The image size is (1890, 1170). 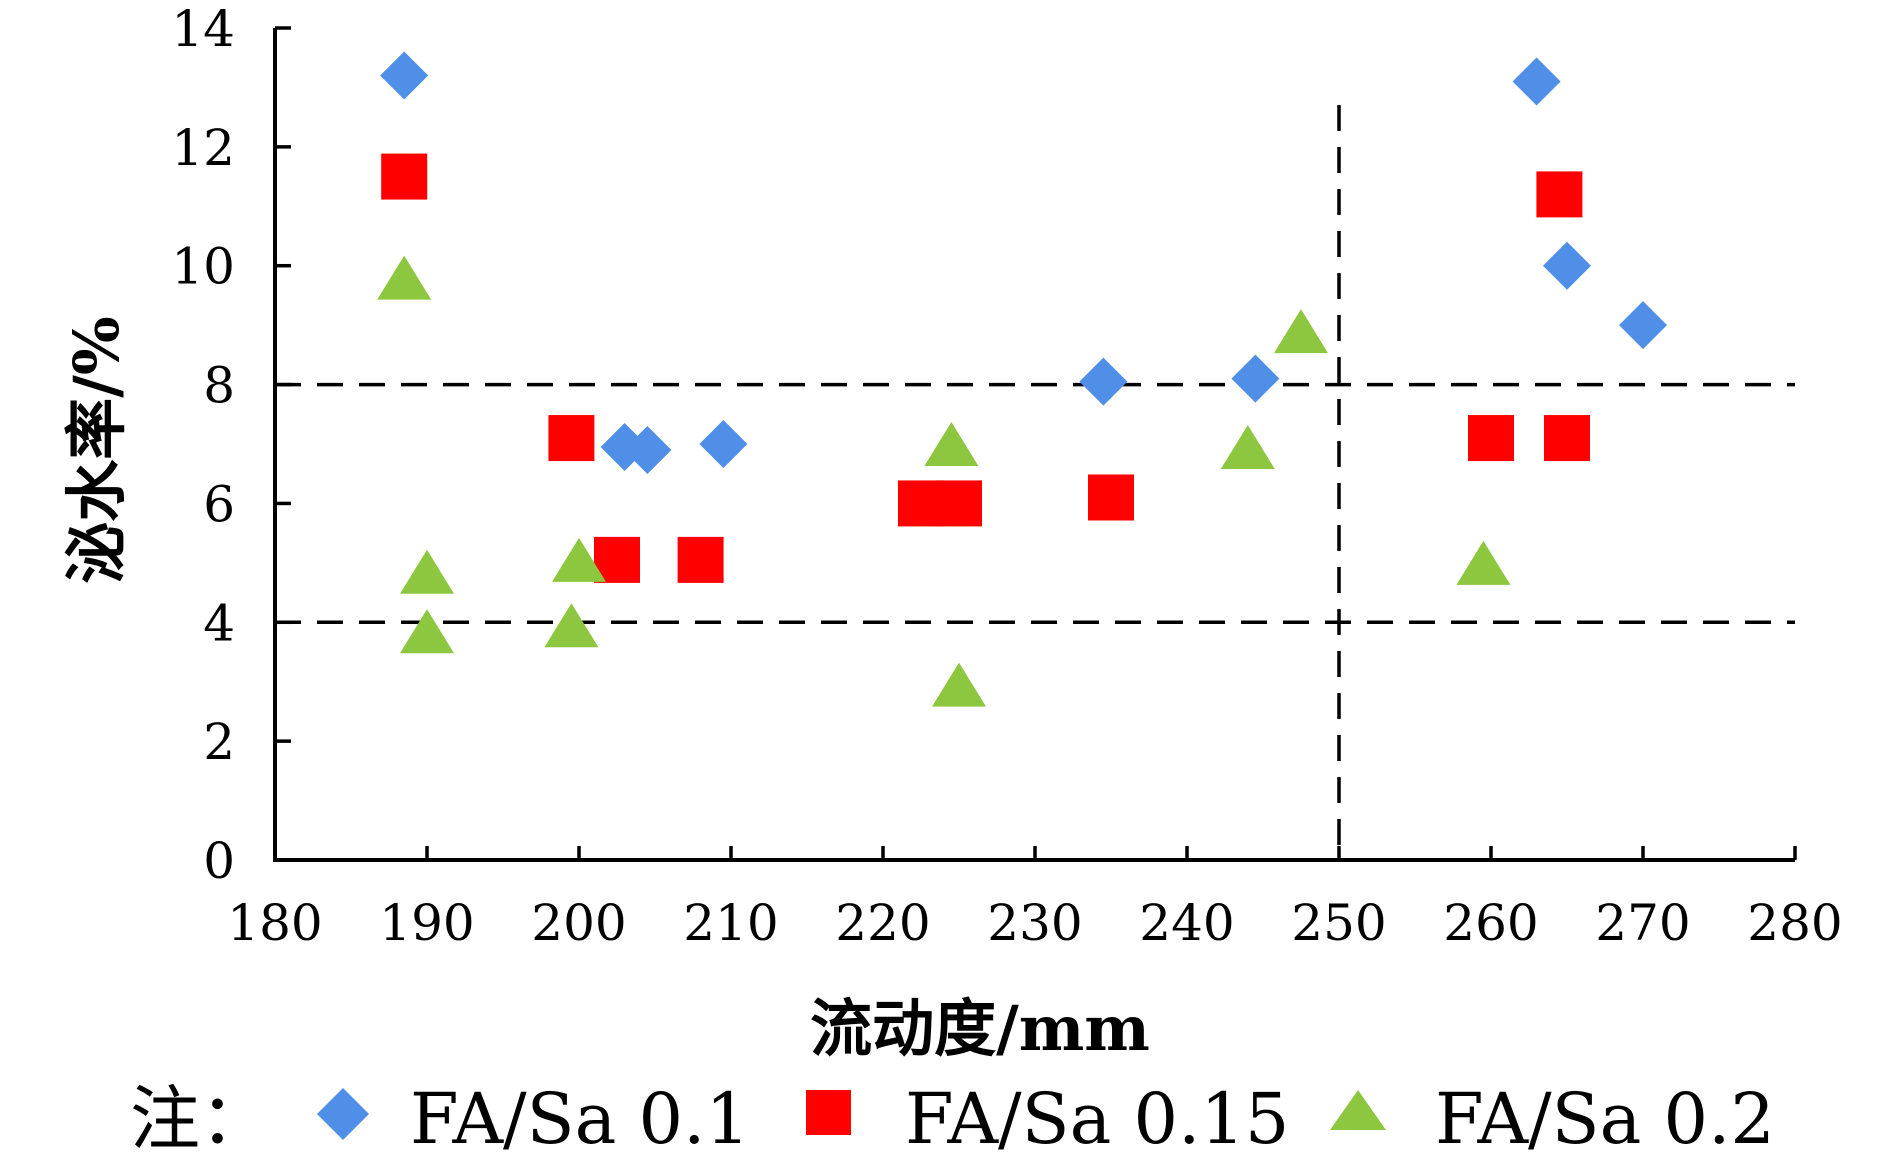 I want to click on x-tick-label: 210, so click(x=730, y=923).